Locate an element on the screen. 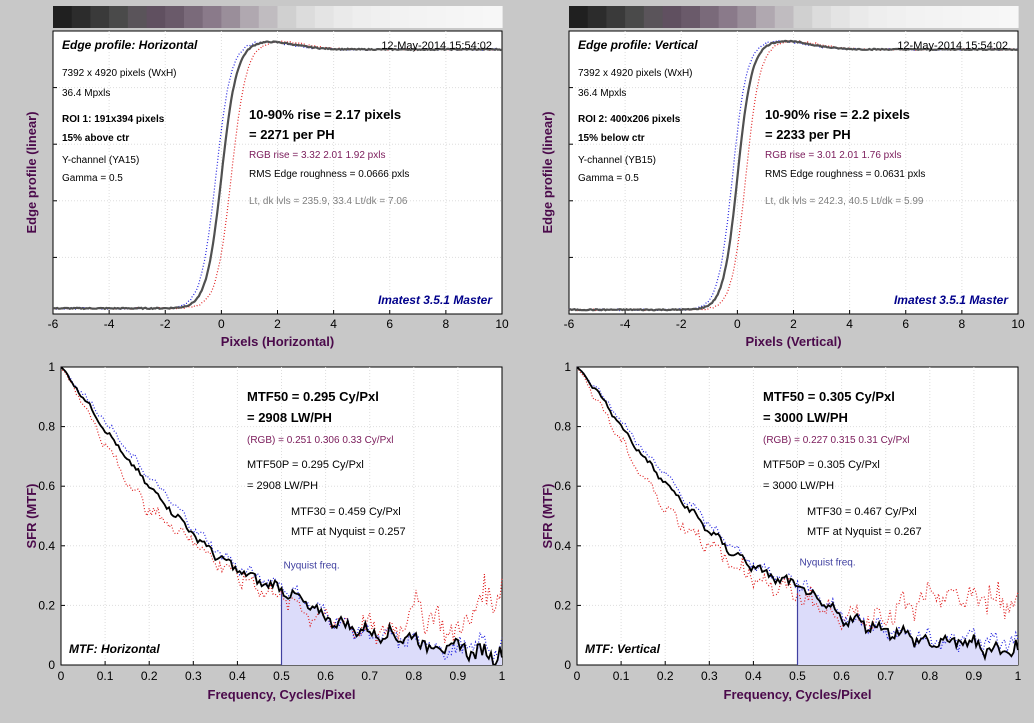  mtf-x-tick-label: 0.7 is located at coordinates (369, 676).